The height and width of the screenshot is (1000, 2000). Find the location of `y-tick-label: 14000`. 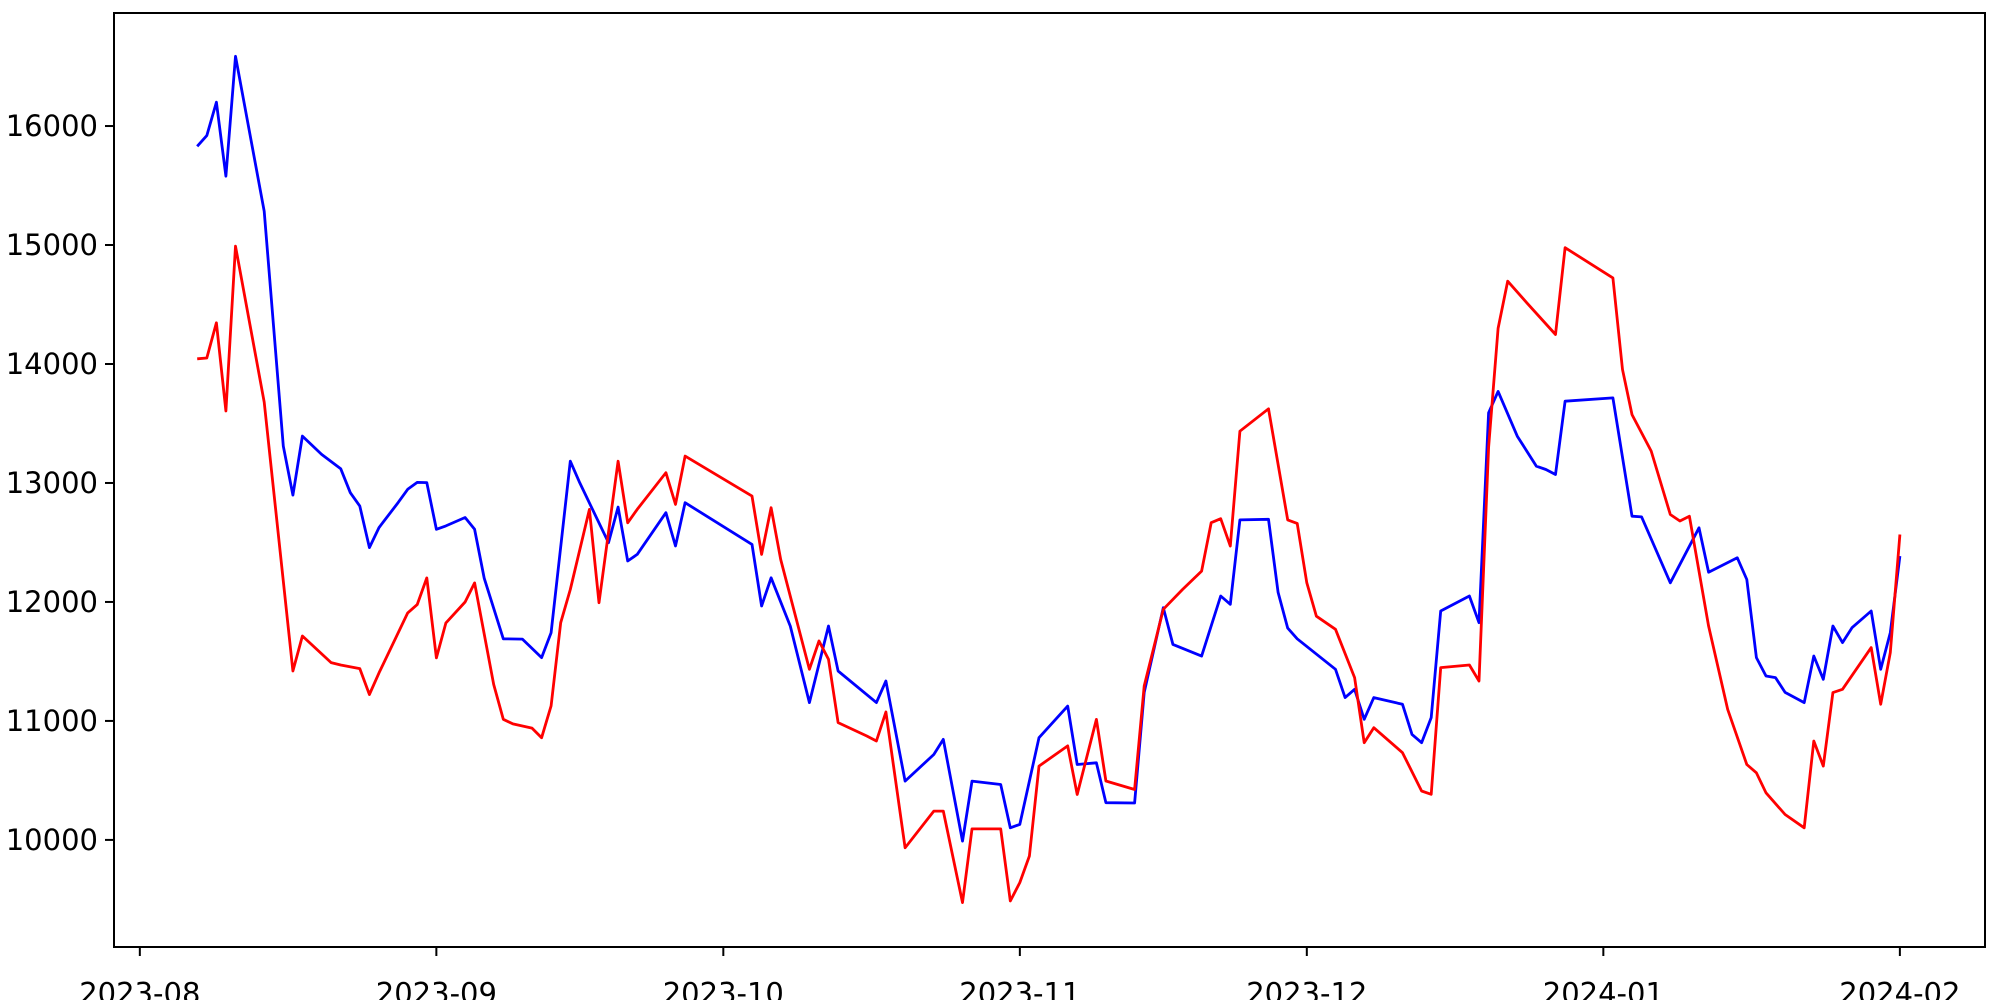

y-tick-label: 14000 is located at coordinates (52, 364).